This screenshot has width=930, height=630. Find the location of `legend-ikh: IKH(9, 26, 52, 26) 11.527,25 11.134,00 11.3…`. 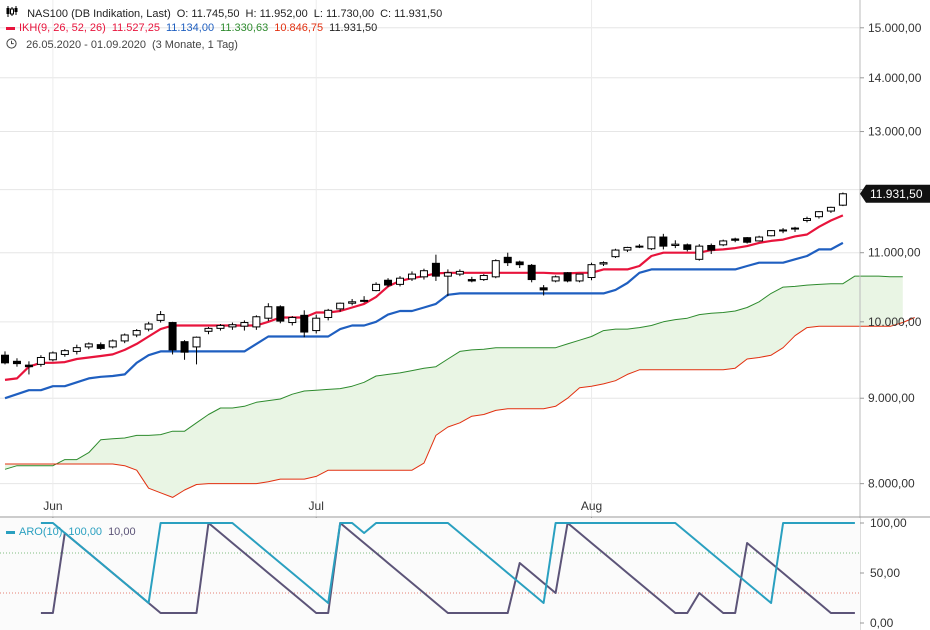

legend-ikh: IKH(9, 26, 52, 26) 11.527,25 11.134,00 11.3… is located at coordinates (194, 28).